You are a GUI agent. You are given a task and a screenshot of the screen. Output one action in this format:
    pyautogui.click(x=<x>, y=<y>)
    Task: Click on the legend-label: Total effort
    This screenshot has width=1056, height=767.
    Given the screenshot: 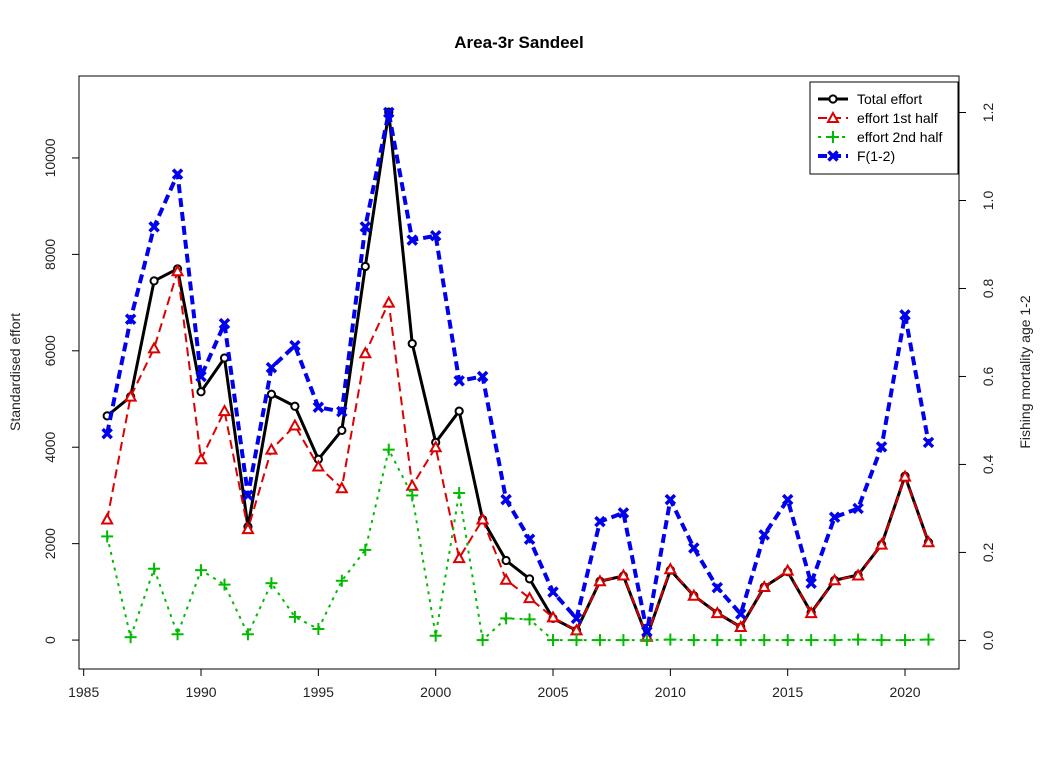 What is the action you would take?
    pyautogui.click(x=889, y=99)
    